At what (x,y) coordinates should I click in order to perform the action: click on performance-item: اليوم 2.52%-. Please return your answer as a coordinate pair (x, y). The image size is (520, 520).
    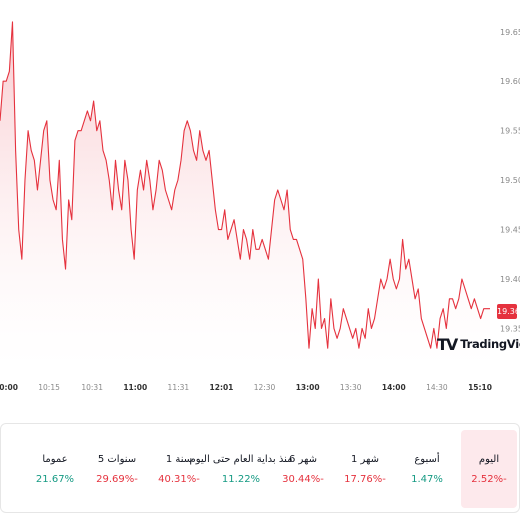
    Looking at the image, I should click on (489, 469).